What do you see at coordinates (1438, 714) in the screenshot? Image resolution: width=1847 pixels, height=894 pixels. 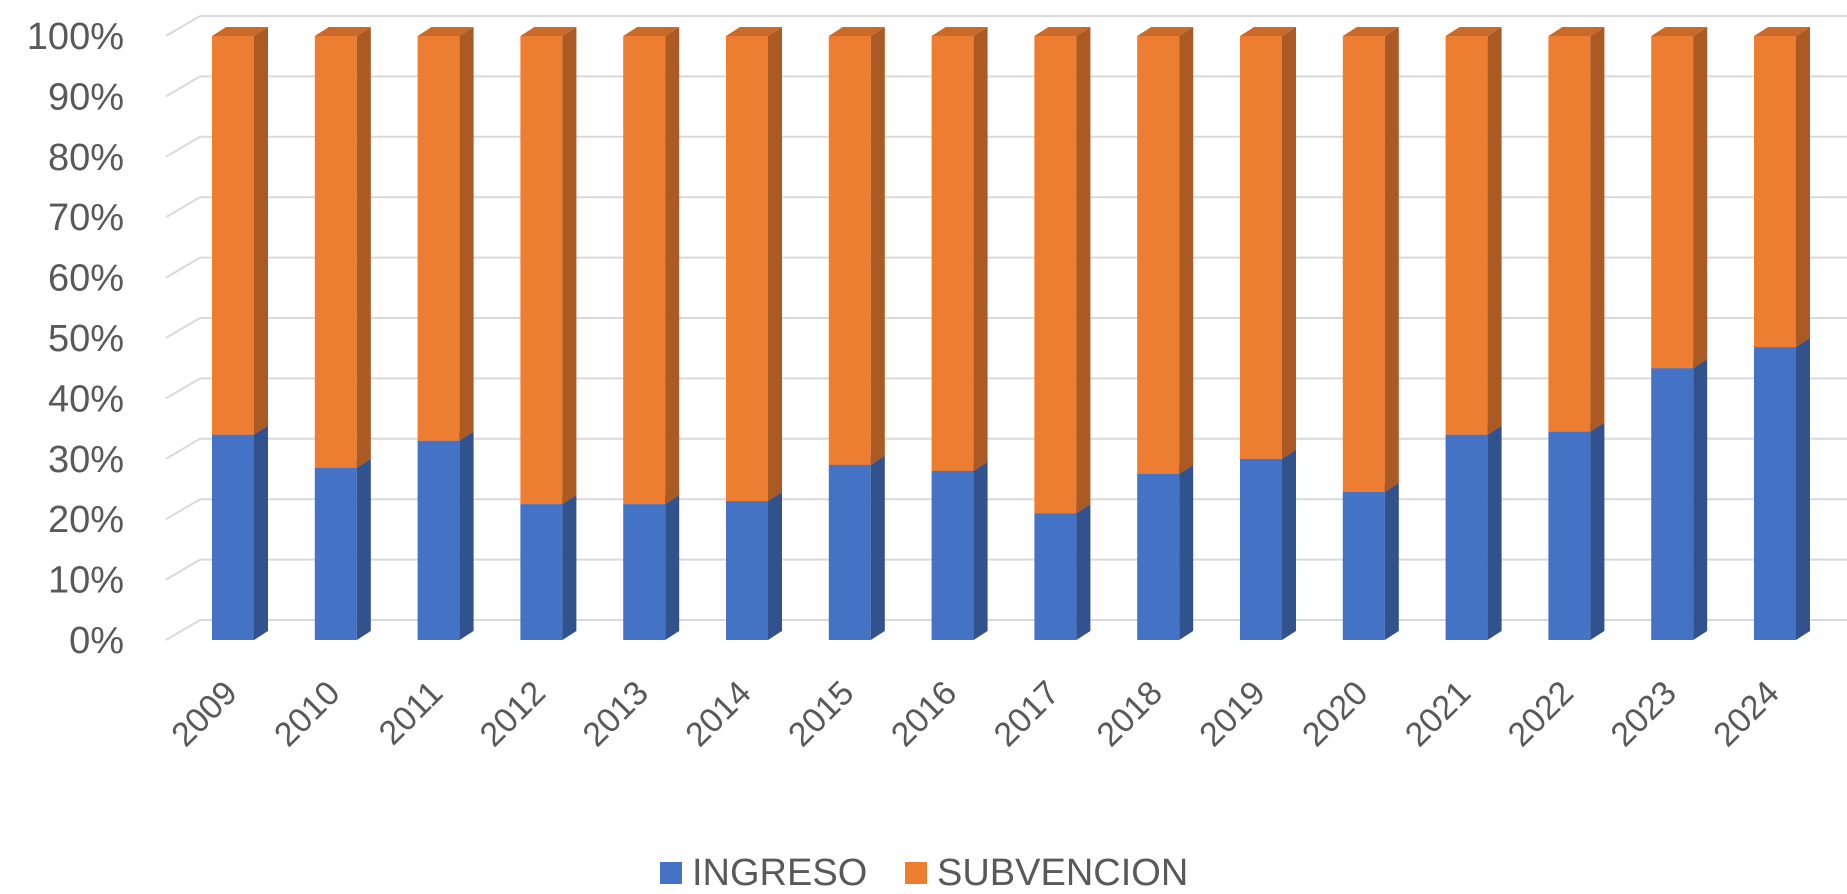 I see `x-tick-label: 2021` at bounding box center [1438, 714].